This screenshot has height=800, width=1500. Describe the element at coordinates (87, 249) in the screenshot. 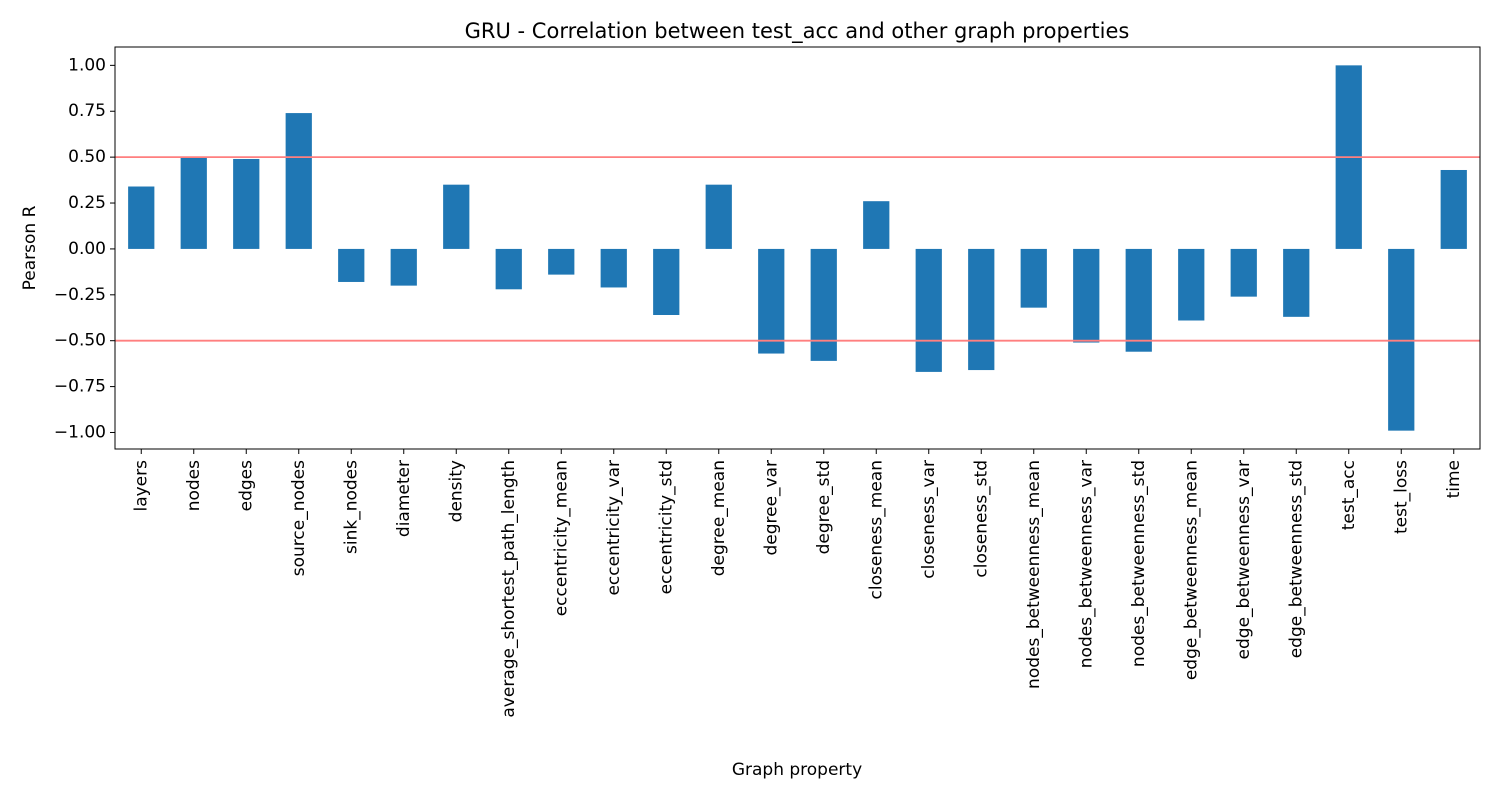

I see `y-tick-label: 0.00` at that location.